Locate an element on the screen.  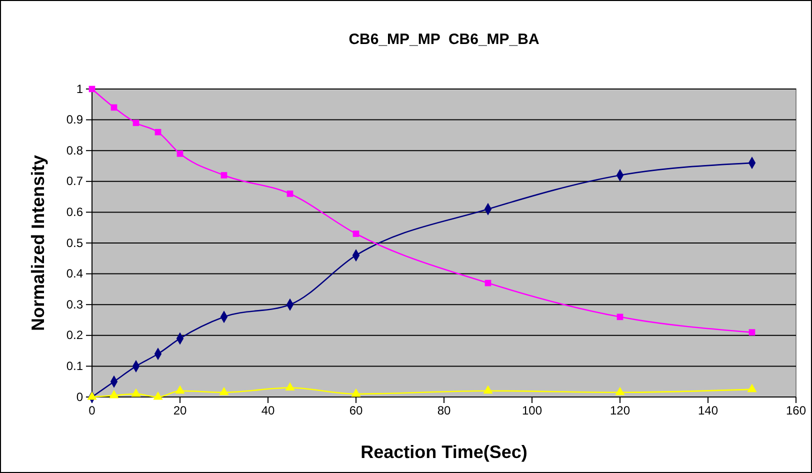
x-tick-label: 140 is located at coordinates (708, 411).